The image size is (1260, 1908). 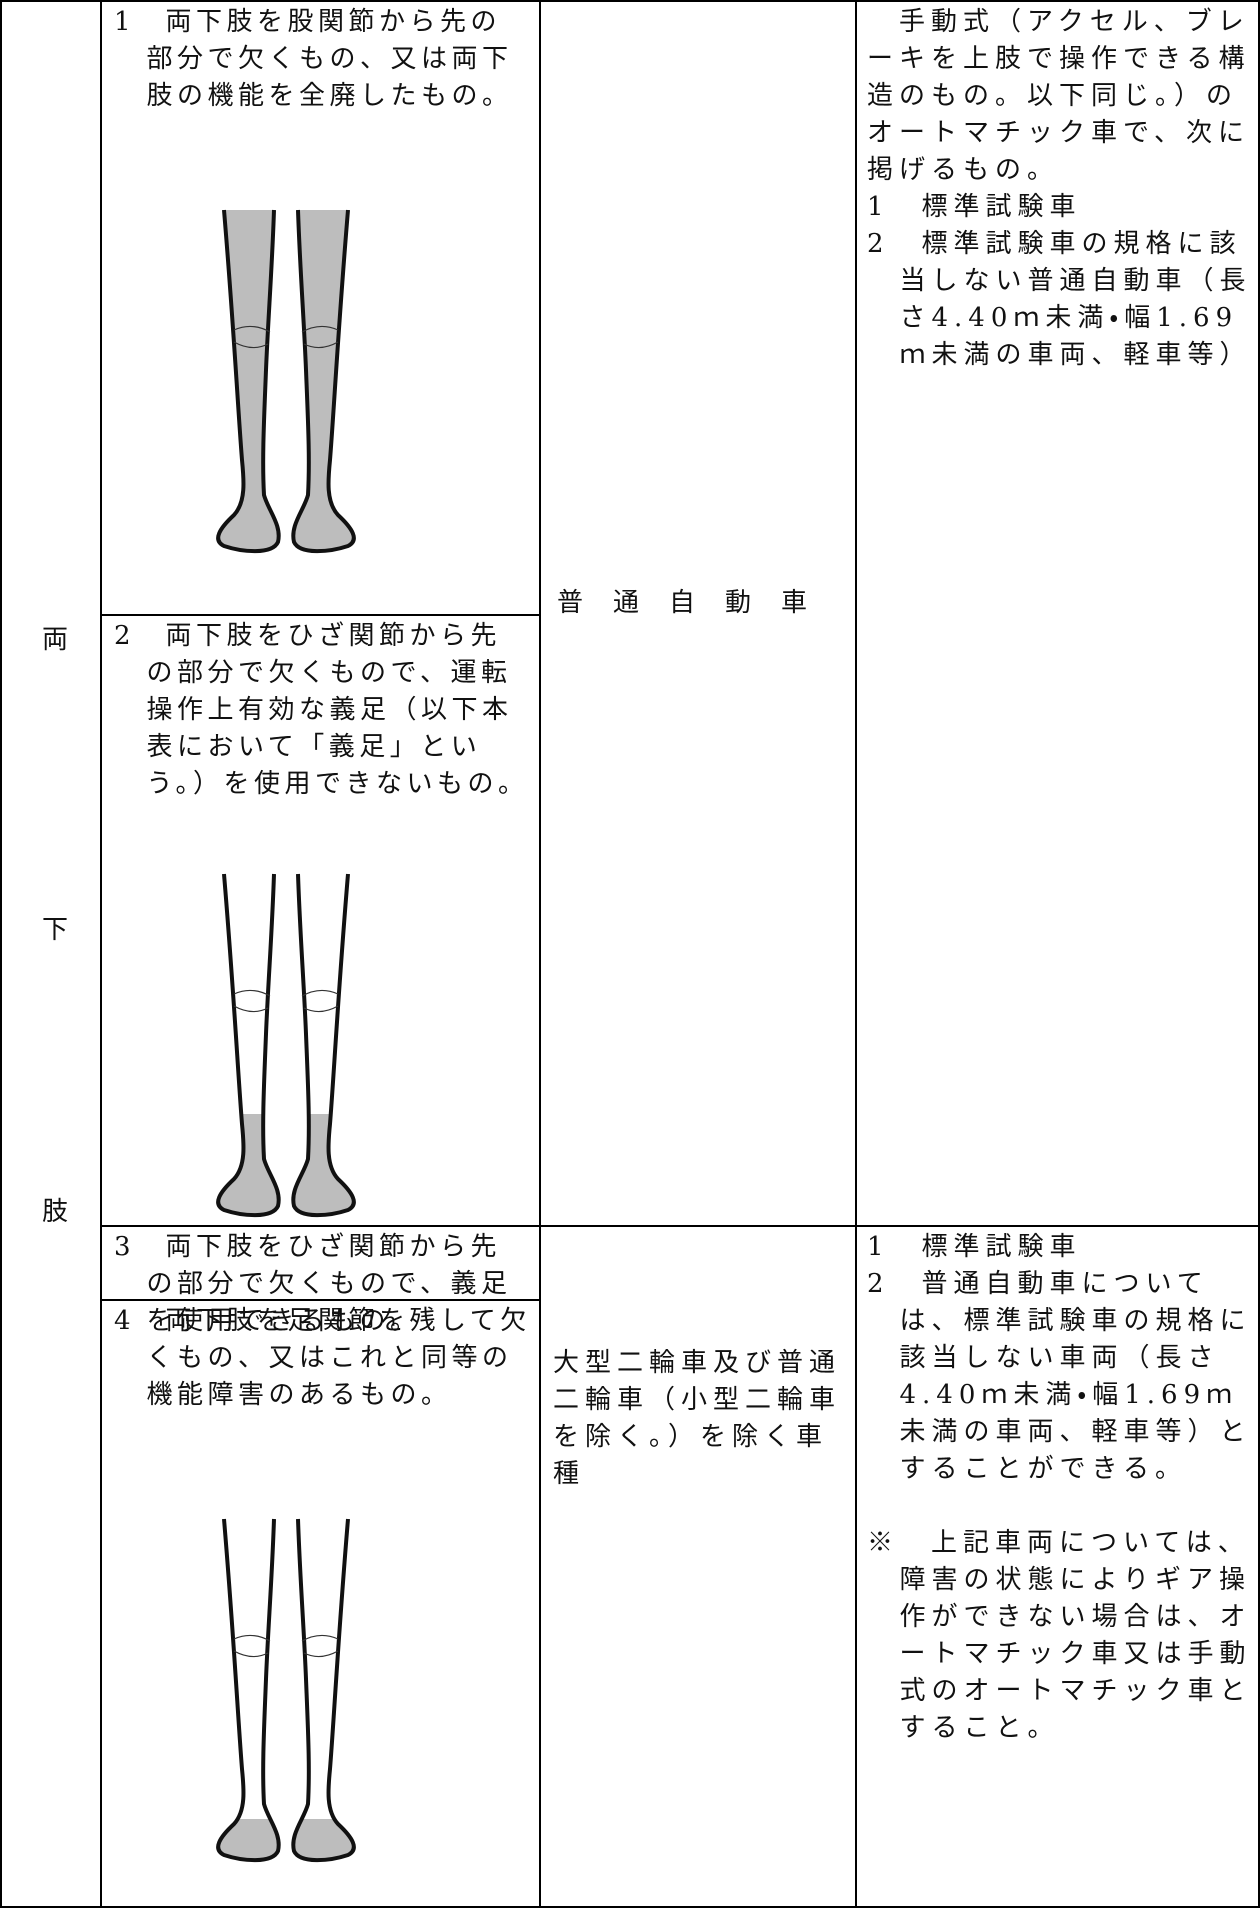 What do you see at coordinates (55, 930) in the screenshot?
I see `side-label: 下` at bounding box center [55, 930].